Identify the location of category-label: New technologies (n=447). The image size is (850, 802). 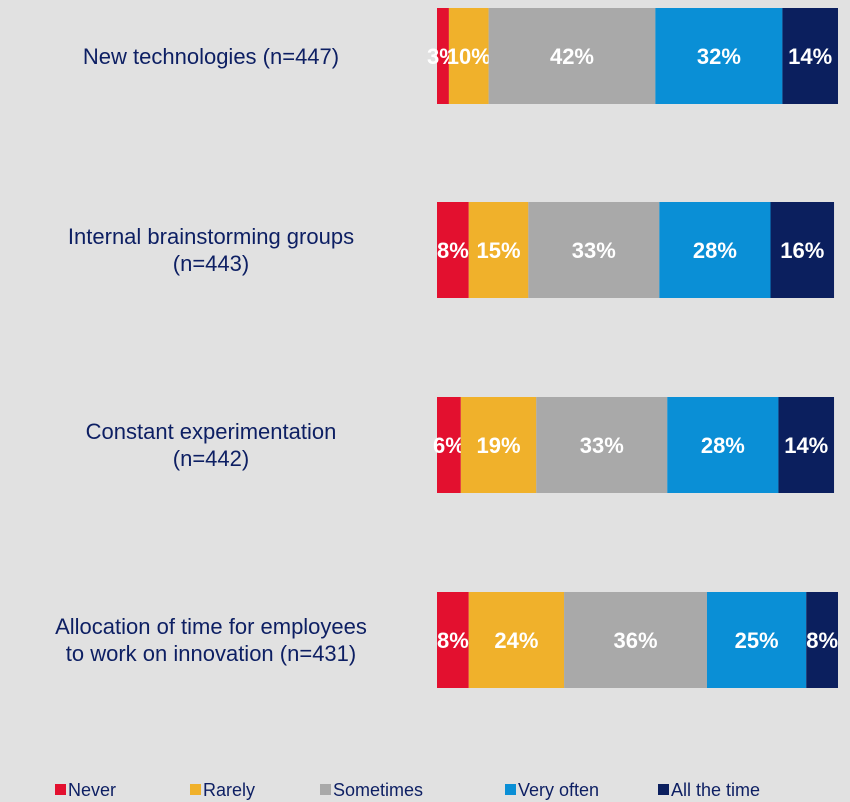
(211, 56).